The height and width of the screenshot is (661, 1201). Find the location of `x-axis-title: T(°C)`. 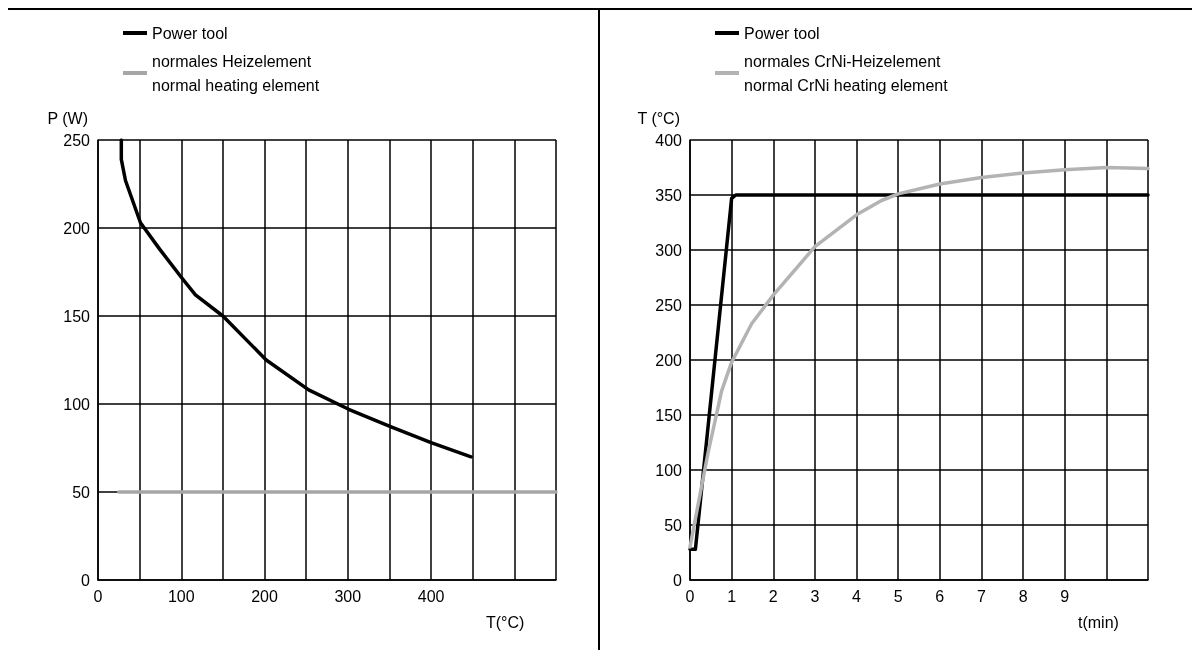

x-axis-title: T(°C) is located at coordinates (505, 622).